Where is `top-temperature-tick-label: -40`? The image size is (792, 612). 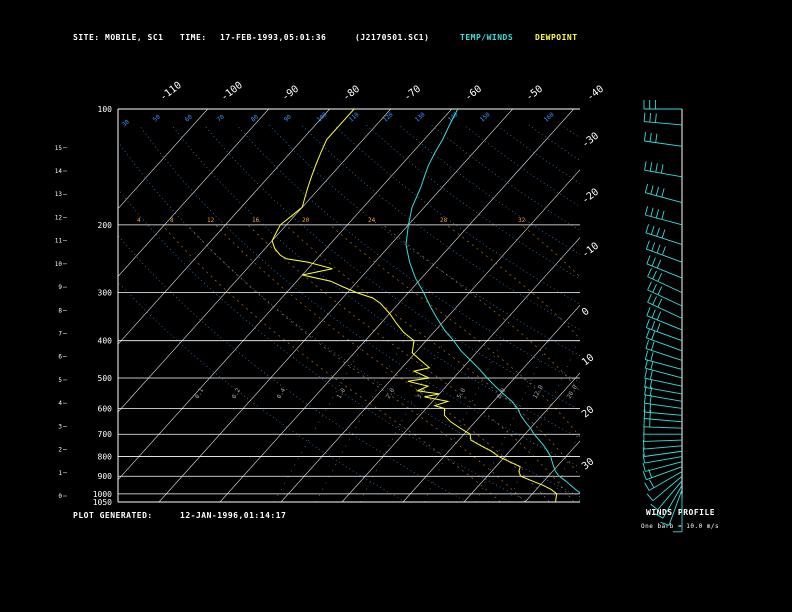 top-temperature-tick-label: -40 is located at coordinates (595, 94).